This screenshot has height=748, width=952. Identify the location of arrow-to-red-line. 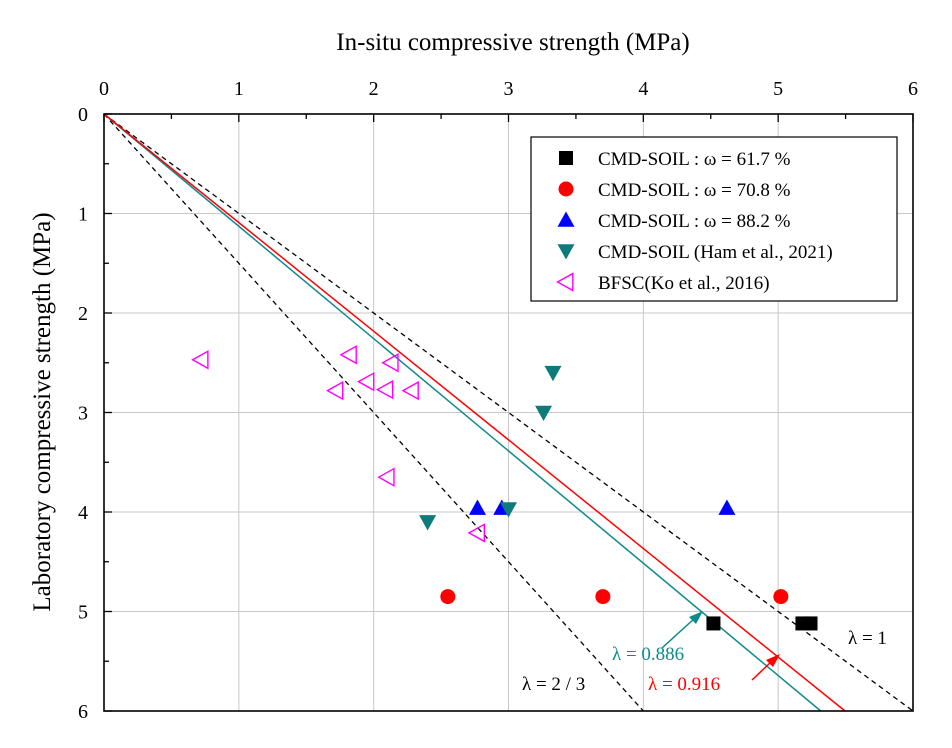
(765, 667).